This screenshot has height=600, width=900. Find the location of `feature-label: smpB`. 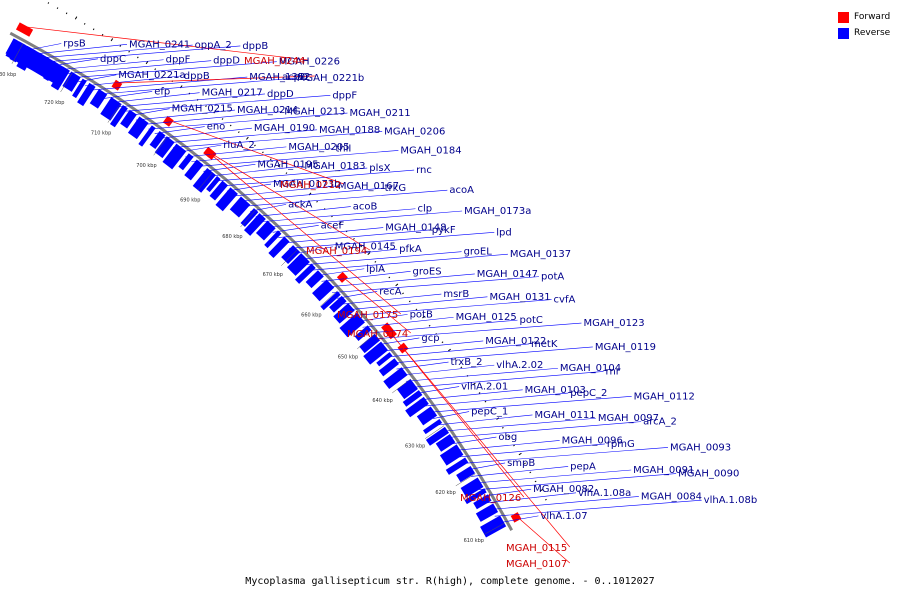

feature-label: smpB is located at coordinates (521, 463).